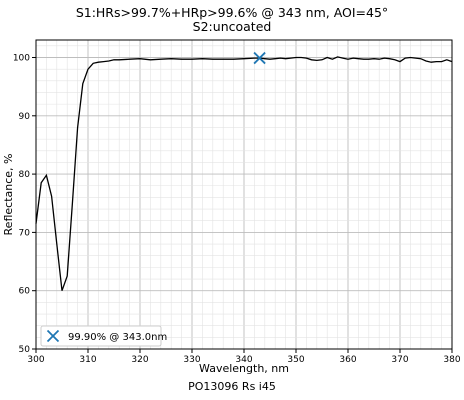  What do you see at coordinates (347, 360) in the screenshot?
I see `x-tick-label: 360` at bounding box center [347, 360].